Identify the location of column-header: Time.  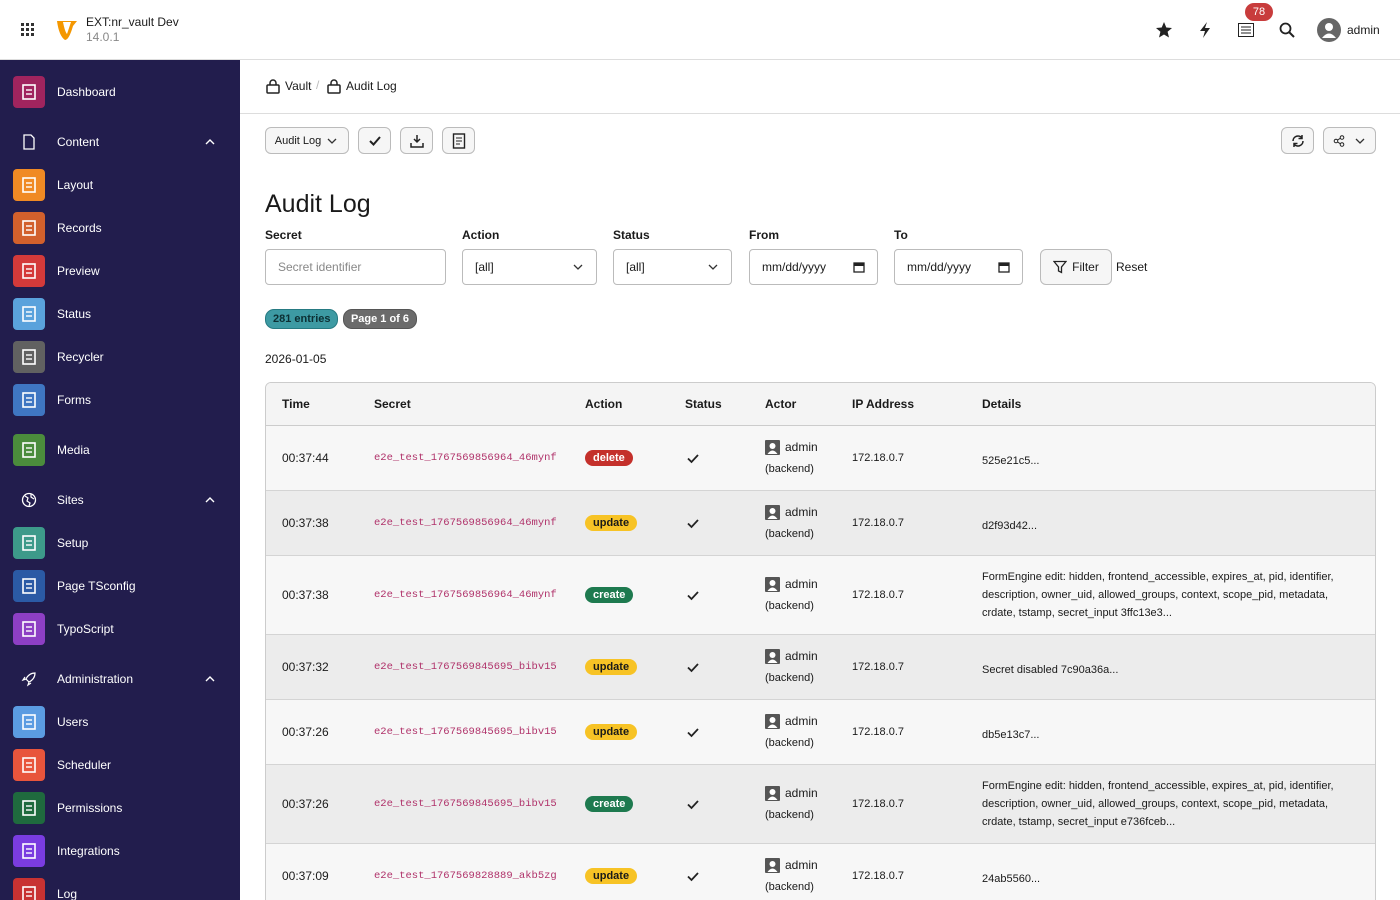
(296, 404).